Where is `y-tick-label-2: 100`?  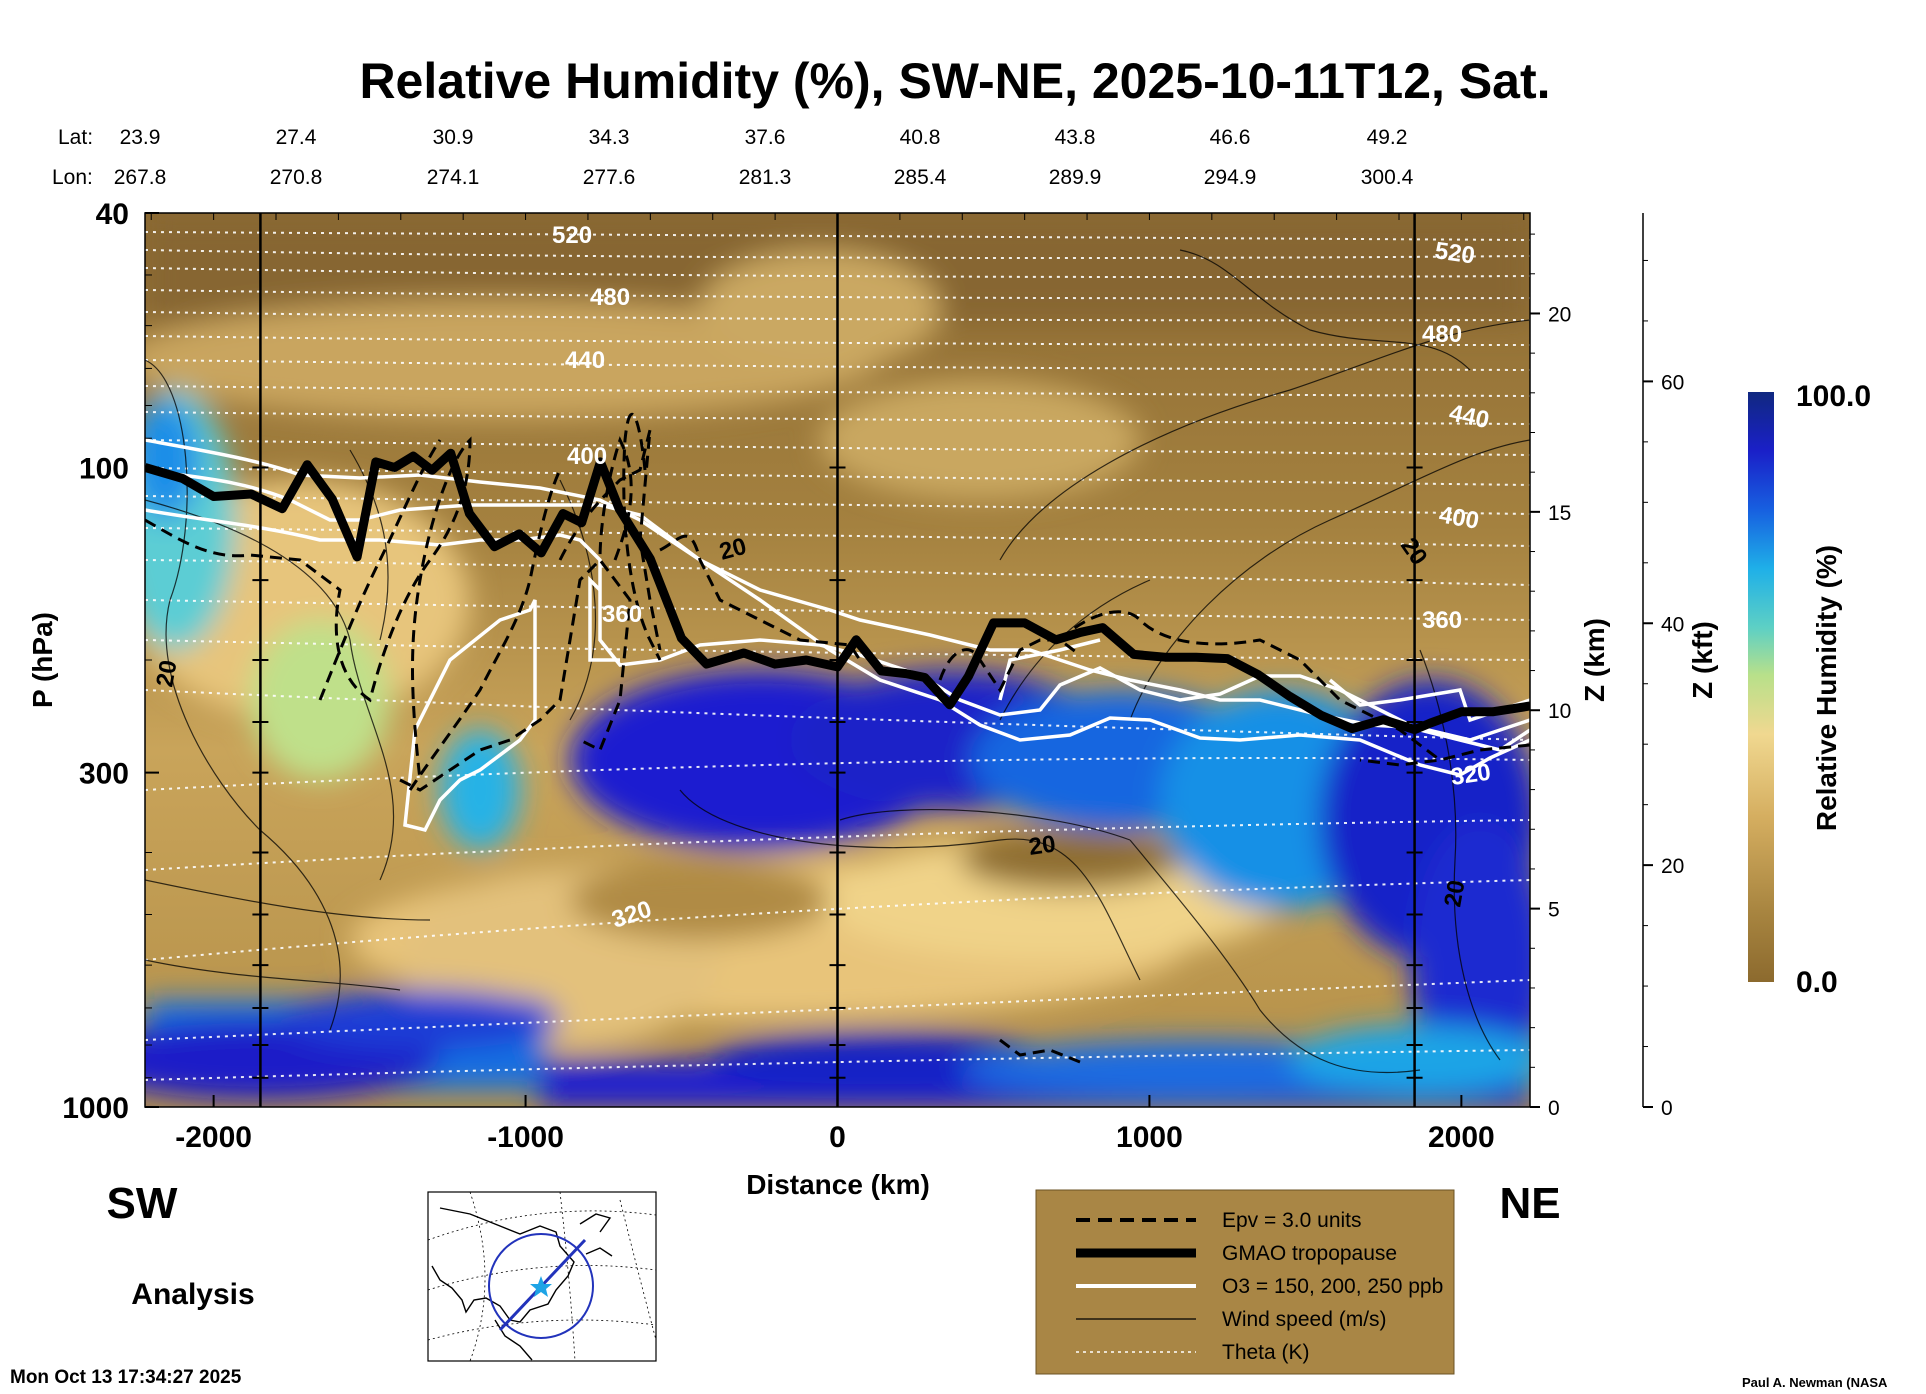
y-tick-label-2: 100 is located at coordinates (104, 468).